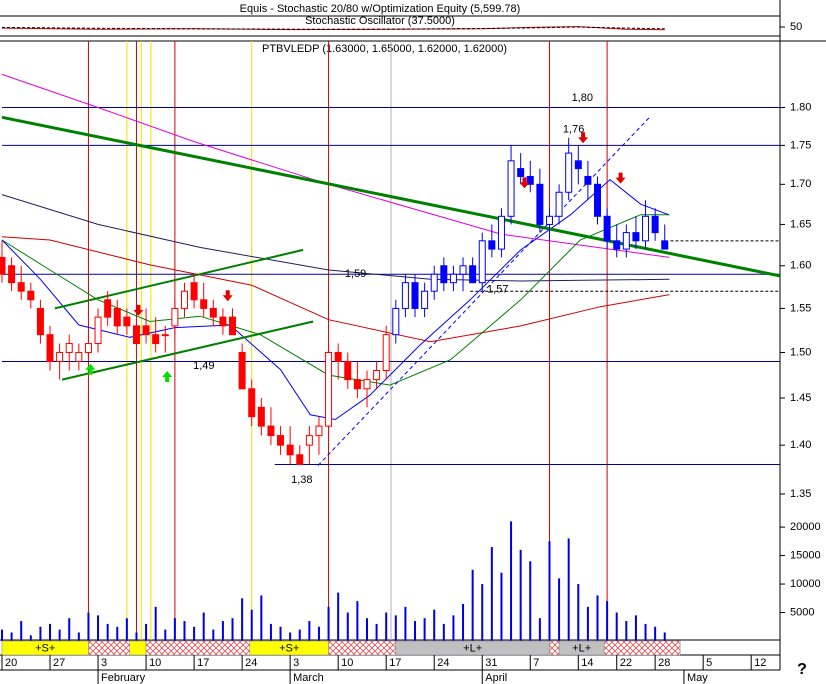  What do you see at coordinates (796, 27) in the screenshot?
I see `y-tick-label: 50` at bounding box center [796, 27].